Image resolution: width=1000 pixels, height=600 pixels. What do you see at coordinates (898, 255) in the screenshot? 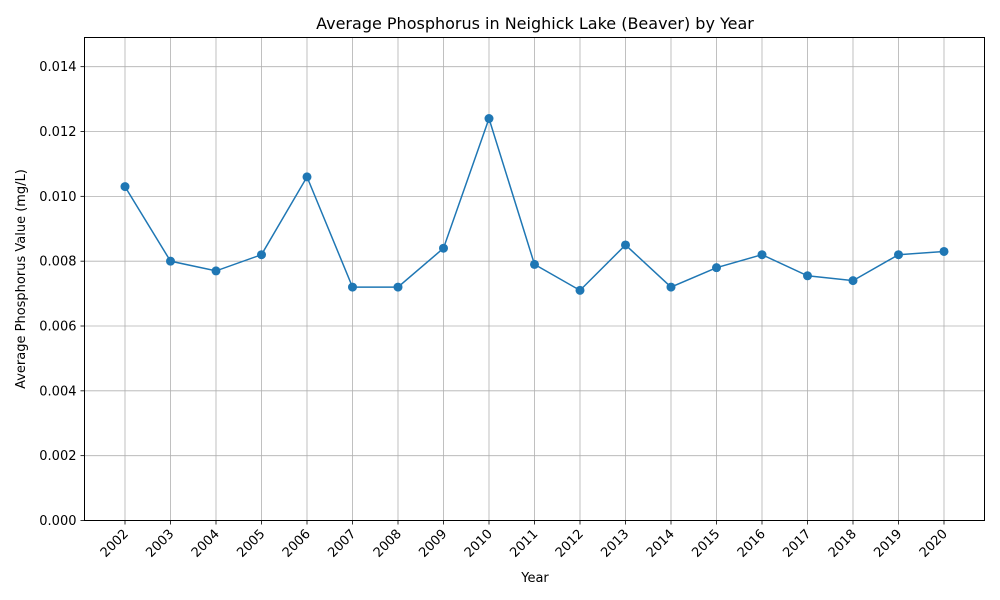
I see `data-point-2019` at bounding box center [898, 255].